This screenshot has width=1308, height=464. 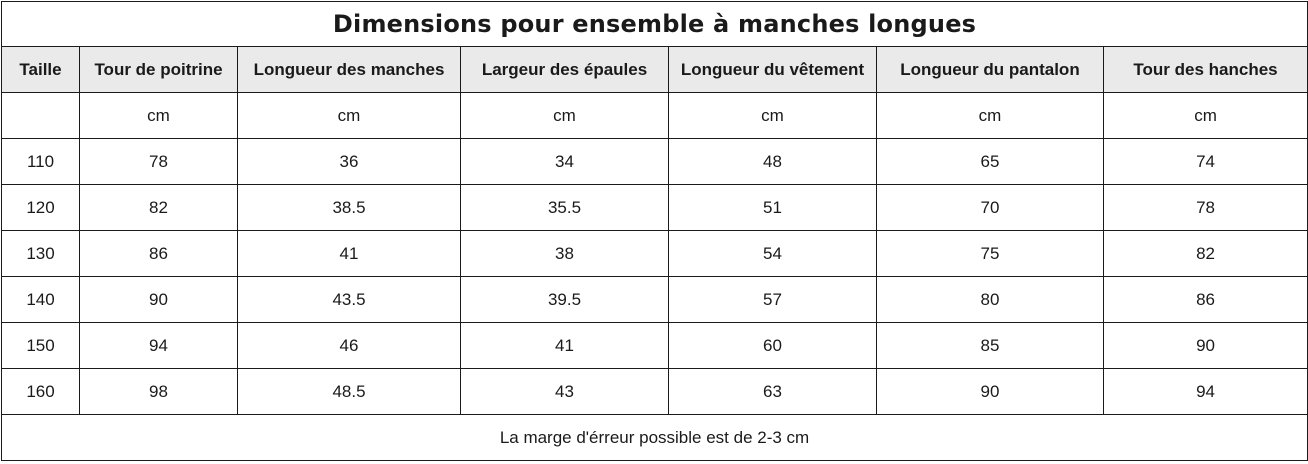 What do you see at coordinates (564, 391) in the screenshot?
I see `table-cell: 43` at bounding box center [564, 391].